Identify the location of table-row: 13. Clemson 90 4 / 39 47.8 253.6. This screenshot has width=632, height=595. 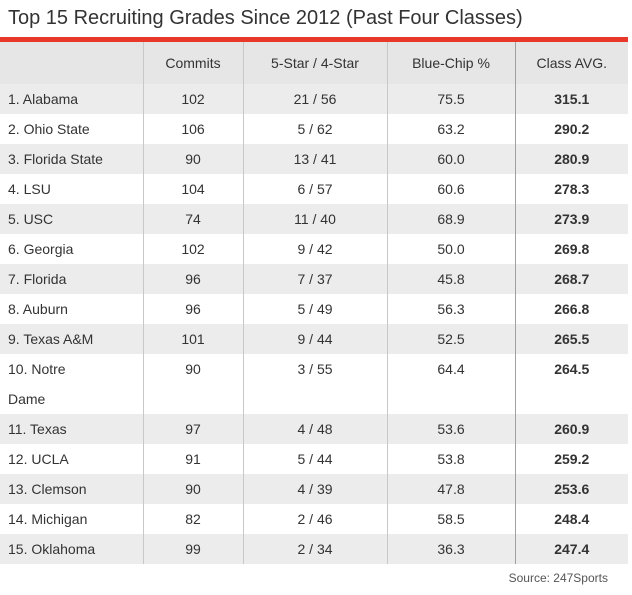
(314, 489).